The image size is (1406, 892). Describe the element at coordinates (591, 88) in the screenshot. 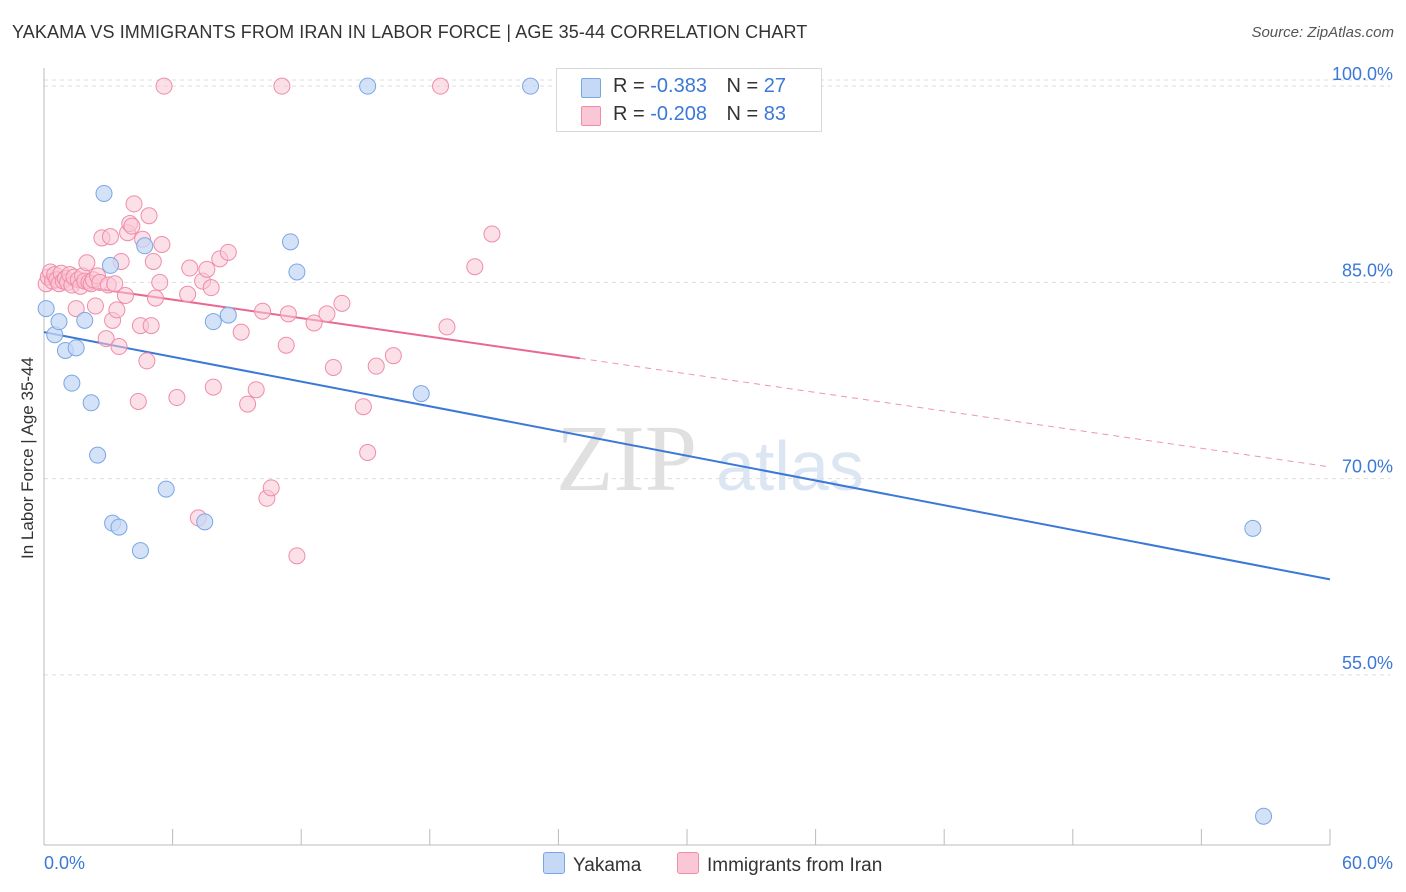

I see `legend-swatch-yakama` at that location.